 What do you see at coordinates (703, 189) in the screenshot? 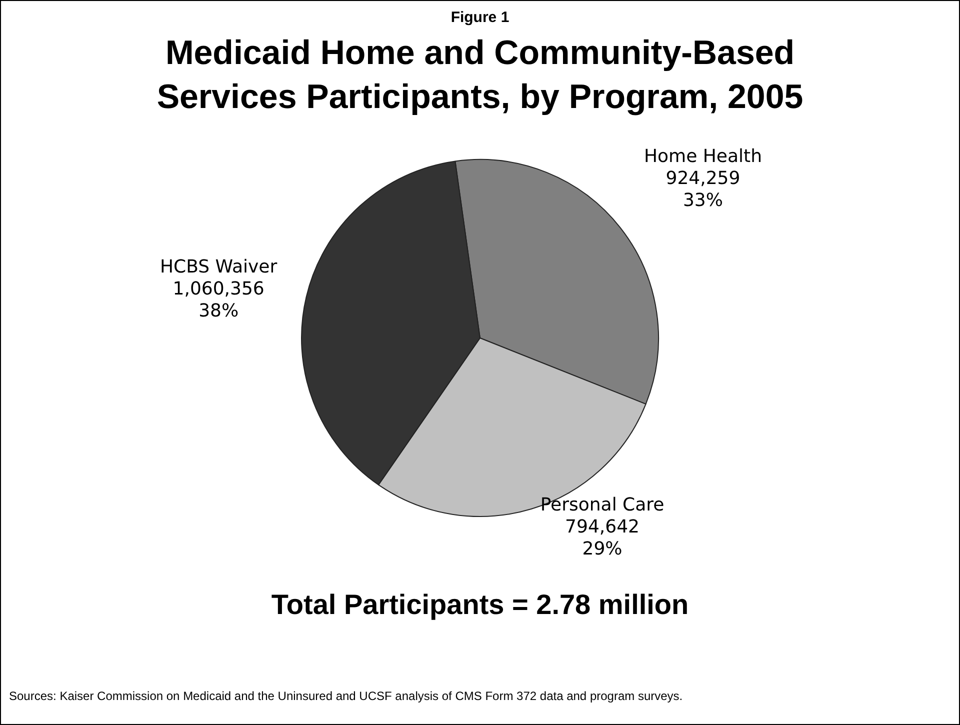
I see `data-label: 924,259 33%` at bounding box center [703, 189].